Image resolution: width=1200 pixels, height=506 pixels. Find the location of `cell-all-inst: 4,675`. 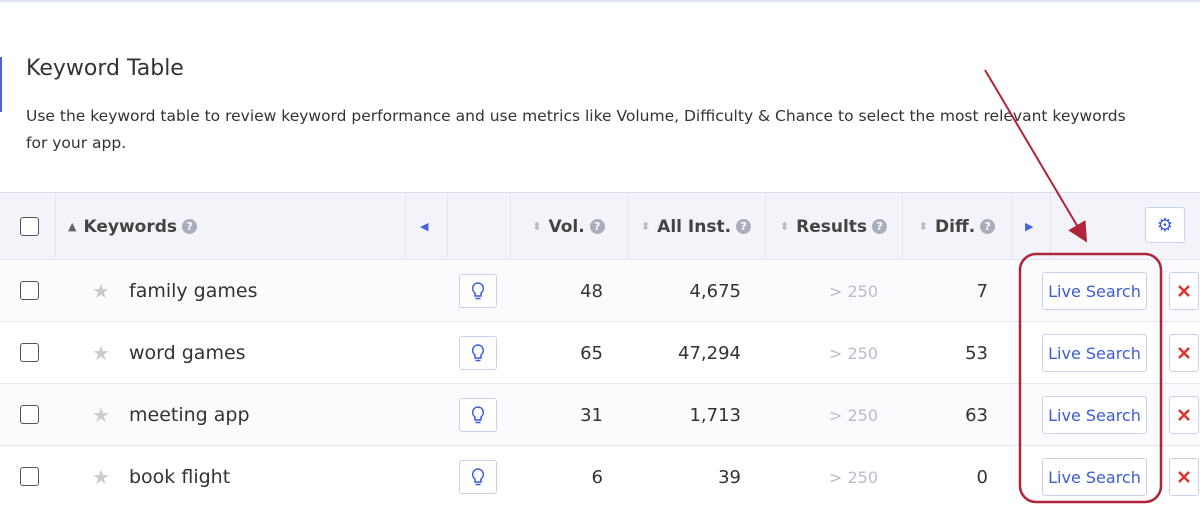

cell-all-inst: 4,675 is located at coordinates (715, 291).